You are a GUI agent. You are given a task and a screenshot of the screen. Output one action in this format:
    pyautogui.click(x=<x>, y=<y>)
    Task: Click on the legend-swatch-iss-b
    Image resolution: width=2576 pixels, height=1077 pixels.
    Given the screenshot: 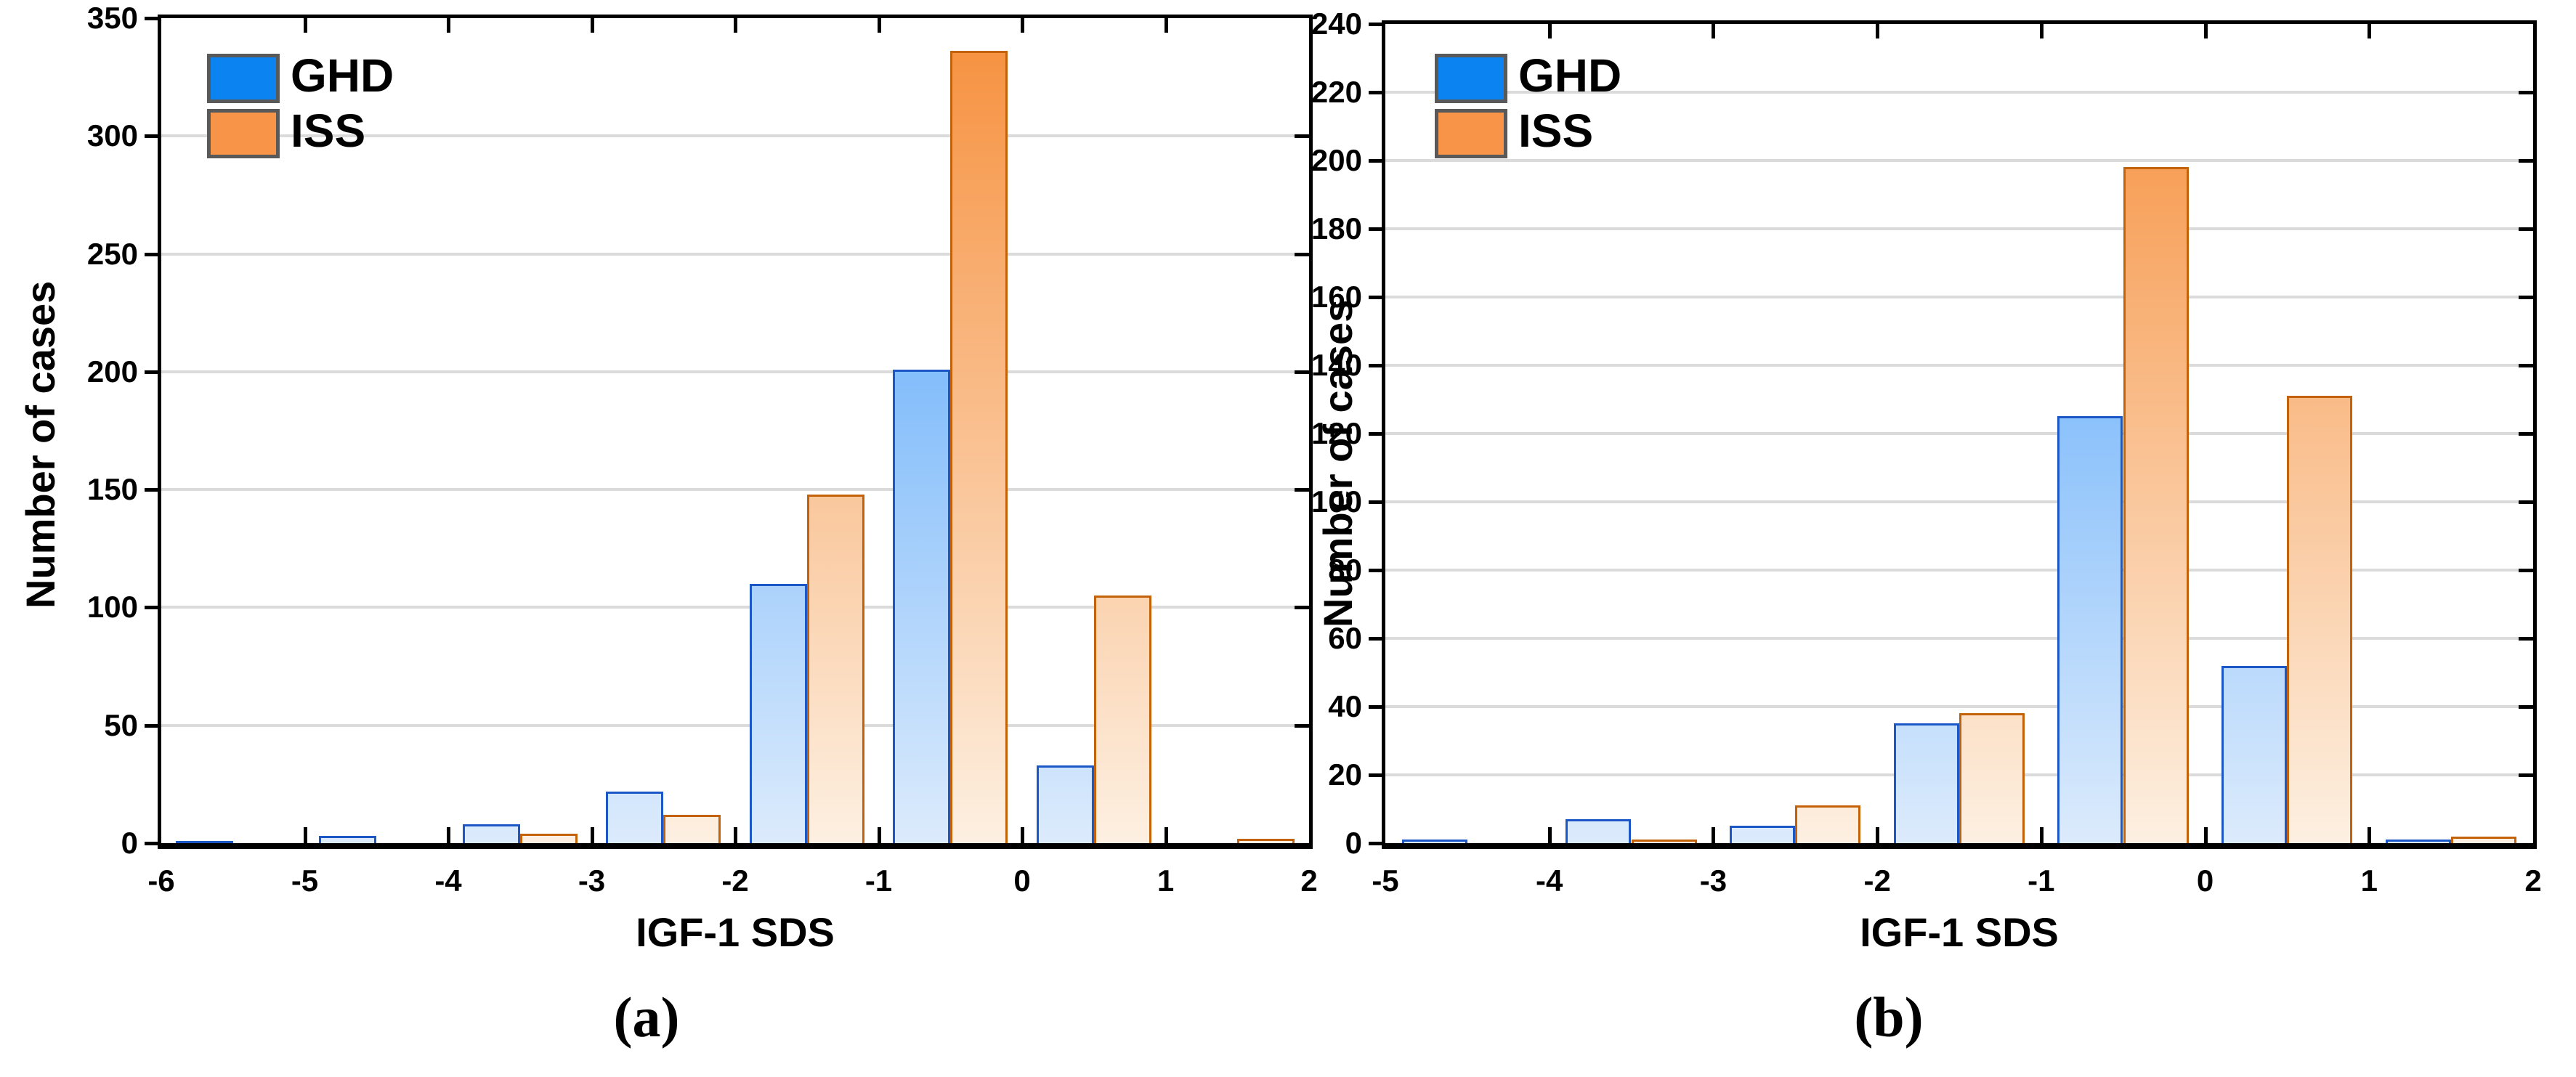 What is the action you would take?
    pyautogui.click(x=1471, y=134)
    